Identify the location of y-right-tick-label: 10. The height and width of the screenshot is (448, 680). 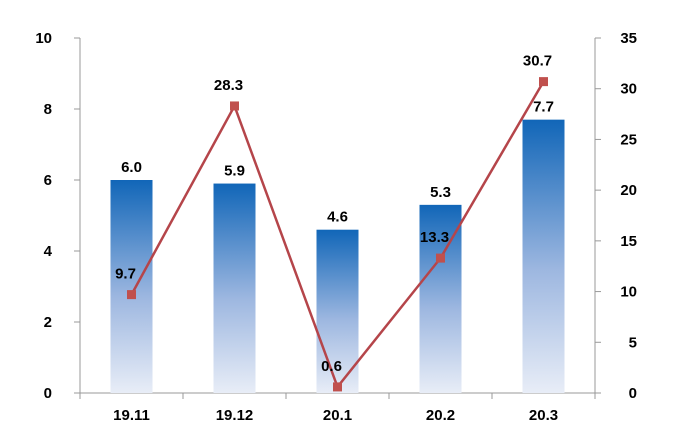
(628, 292).